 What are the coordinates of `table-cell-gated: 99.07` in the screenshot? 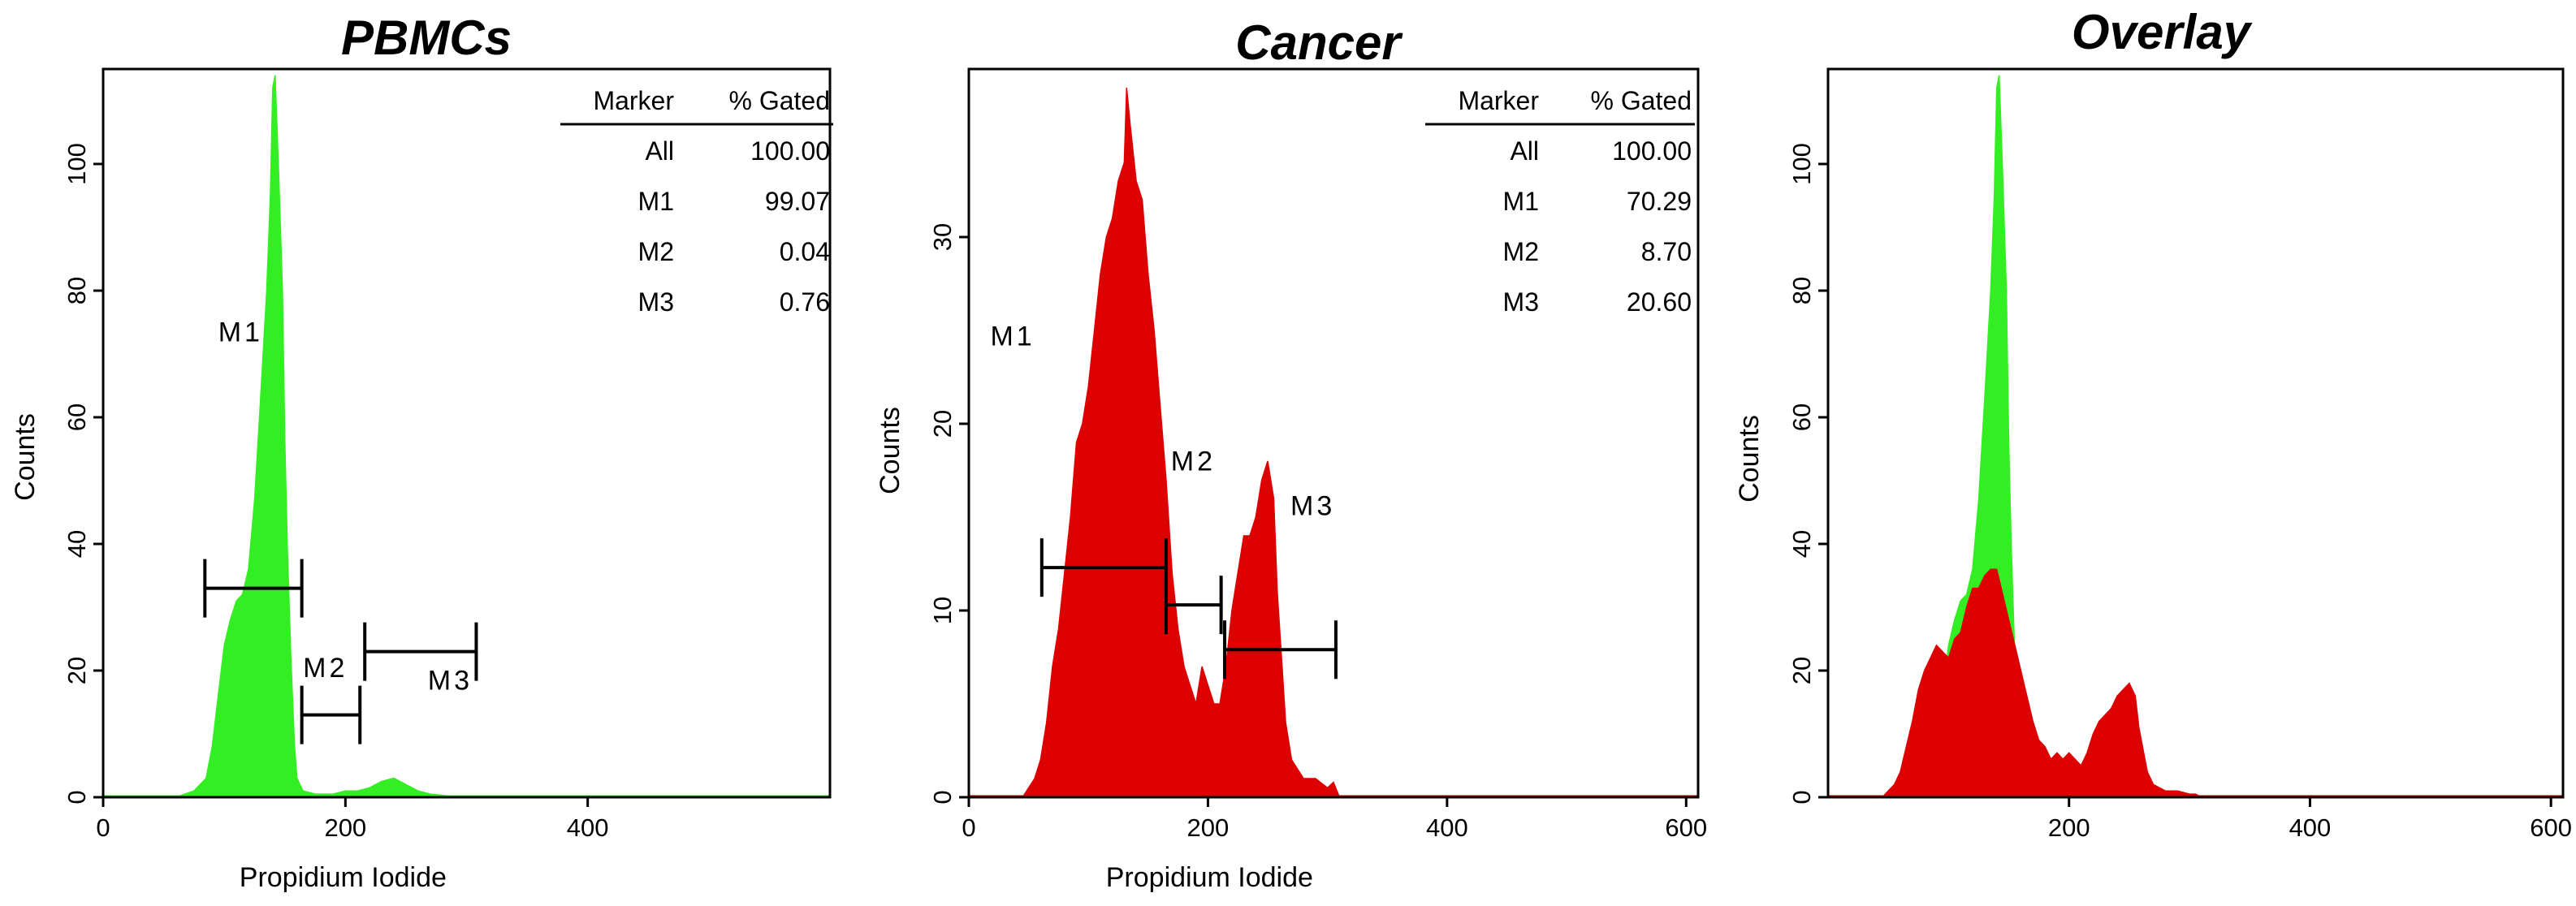 It's located at (798, 201).